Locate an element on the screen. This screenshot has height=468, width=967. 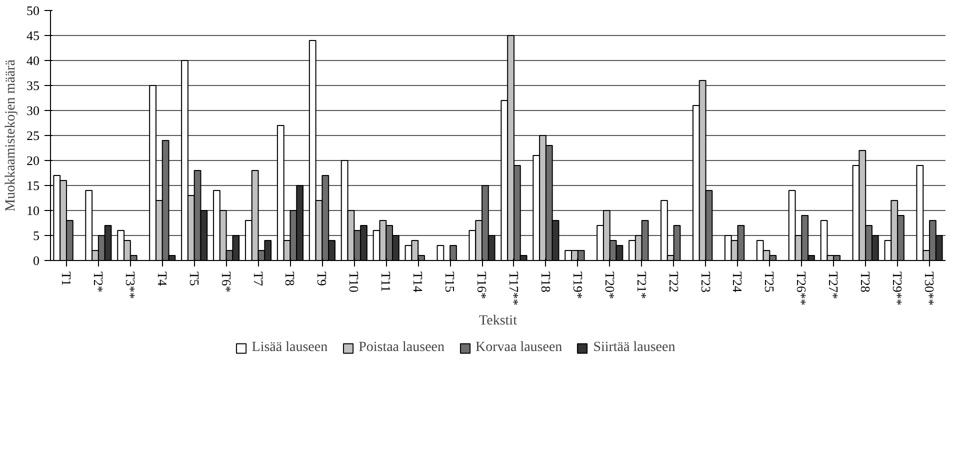
y-tick-label: 50 is located at coordinates (33, 10).